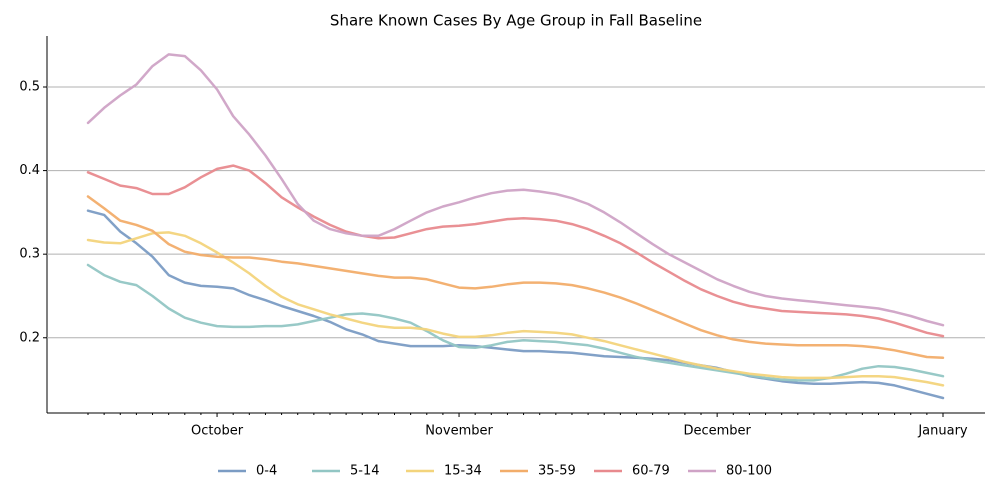  I want to click on y-tick-label: 0.2, so click(29, 337).